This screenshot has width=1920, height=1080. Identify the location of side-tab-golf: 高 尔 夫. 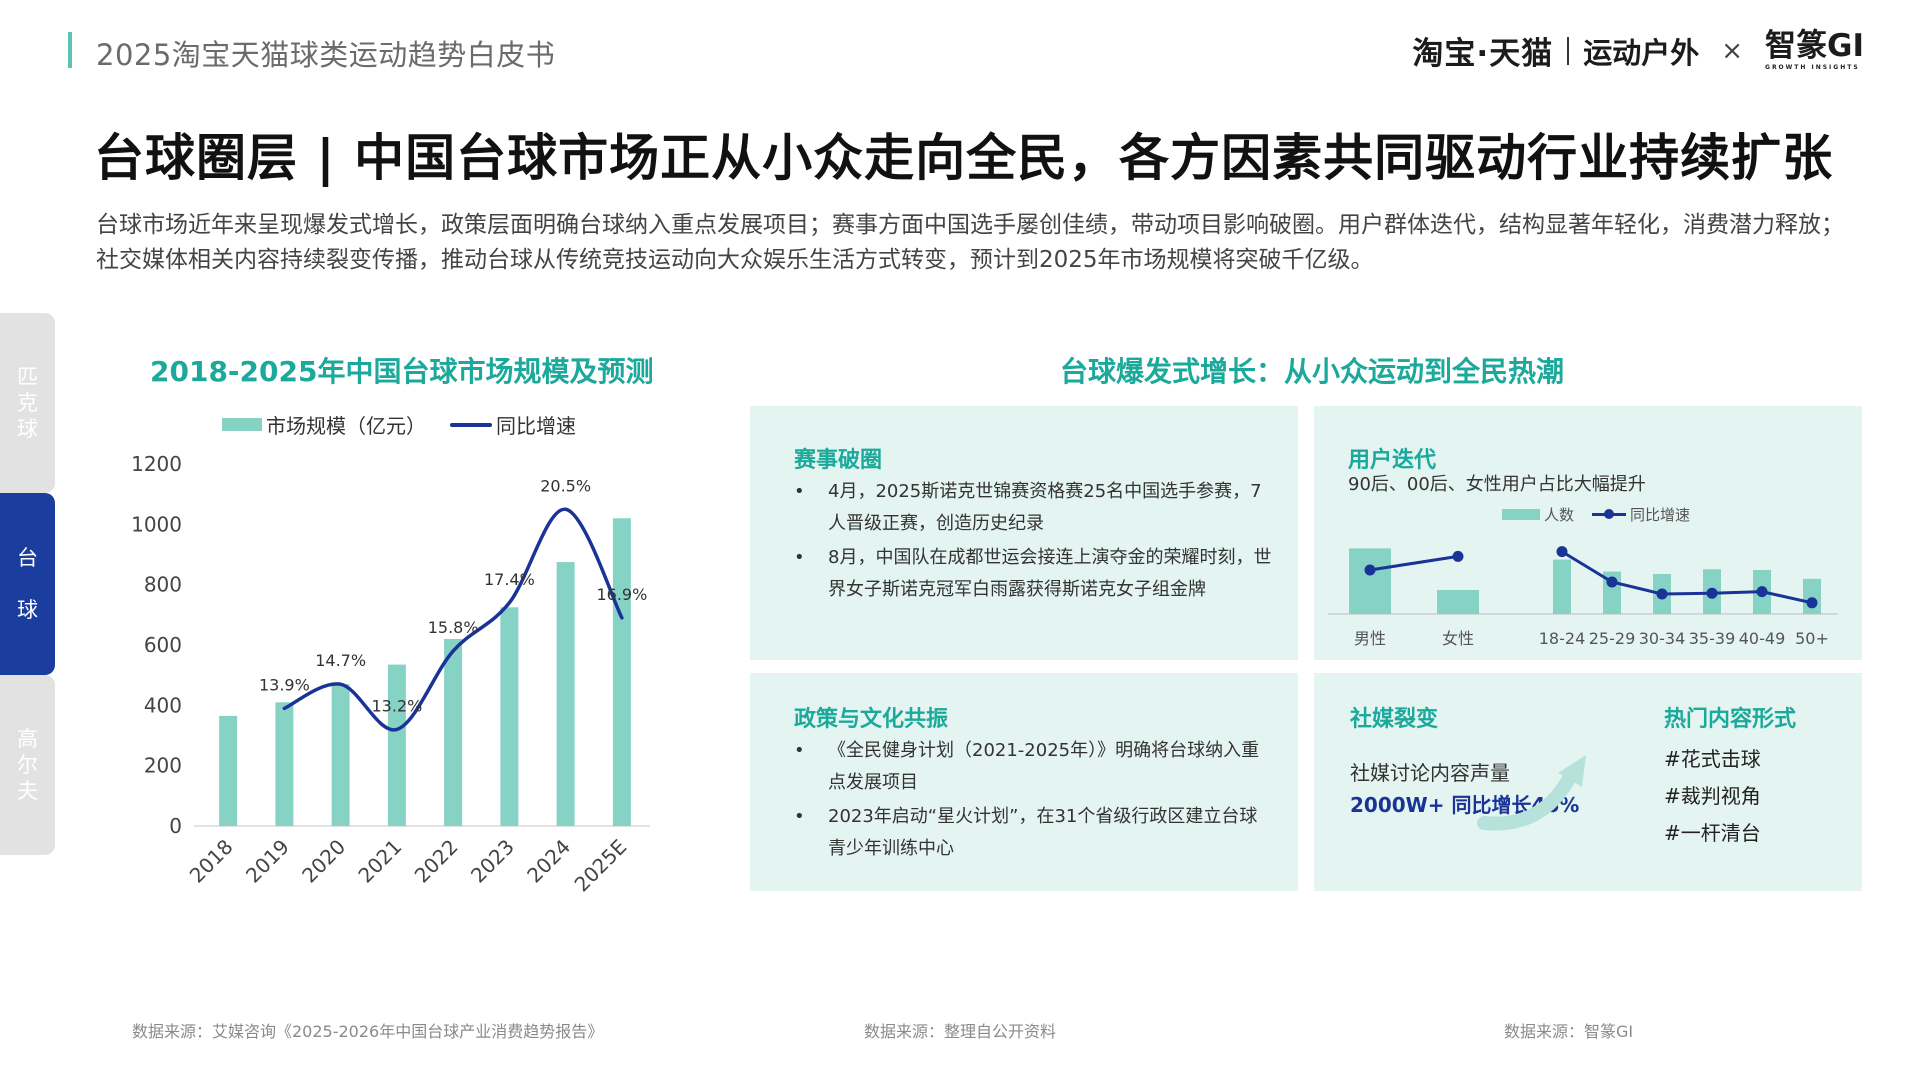
(27, 765).